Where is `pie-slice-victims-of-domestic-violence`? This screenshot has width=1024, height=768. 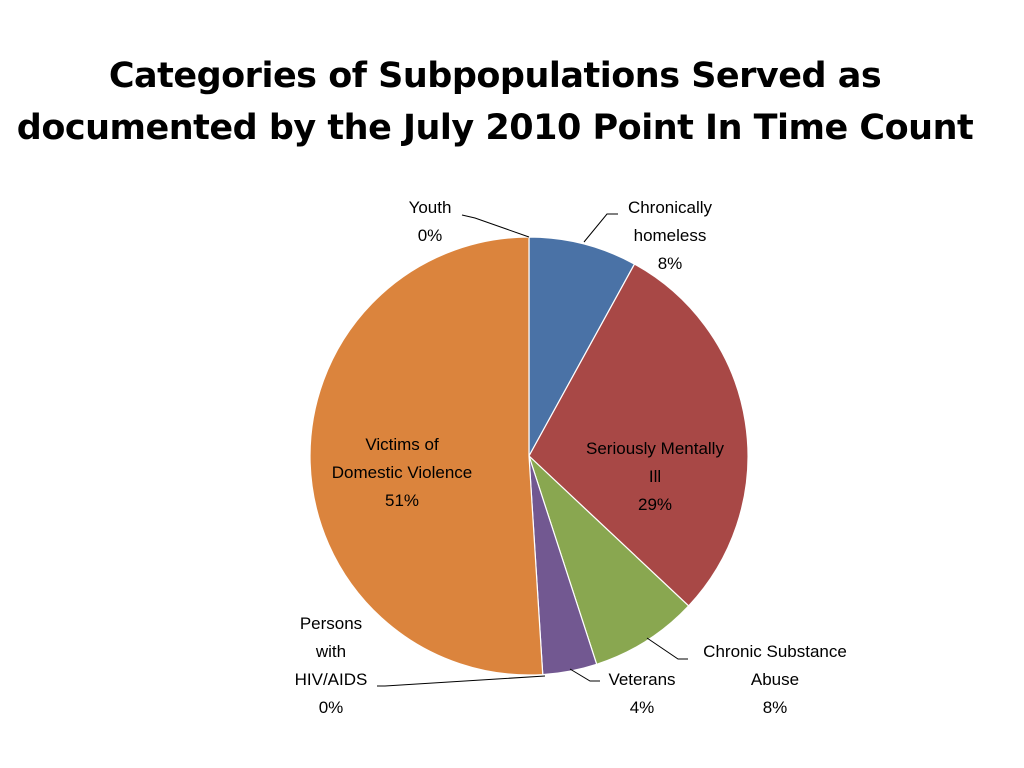
pie-slice-victims-of-domestic-violence is located at coordinates (426, 456).